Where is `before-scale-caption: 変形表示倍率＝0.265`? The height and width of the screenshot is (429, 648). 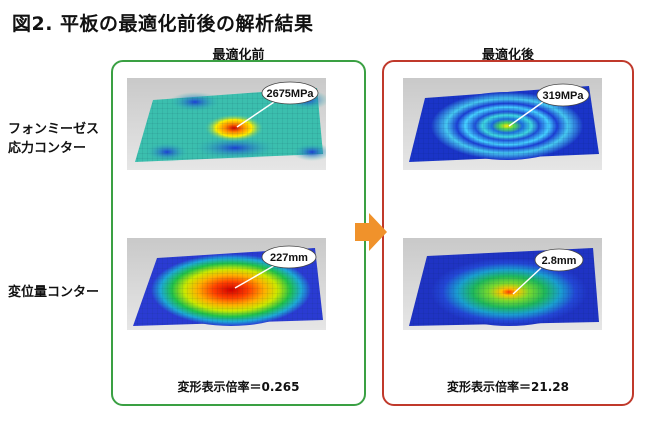 before-scale-caption: 変形表示倍率＝0.265 is located at coordinates (238, 387).